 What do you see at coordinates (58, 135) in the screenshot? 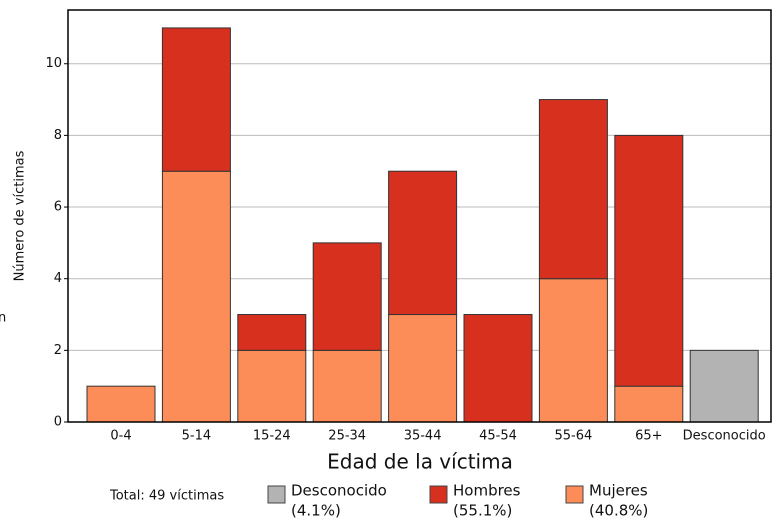
I see `y-tick-label: 8` at bounding box center [58, 135].